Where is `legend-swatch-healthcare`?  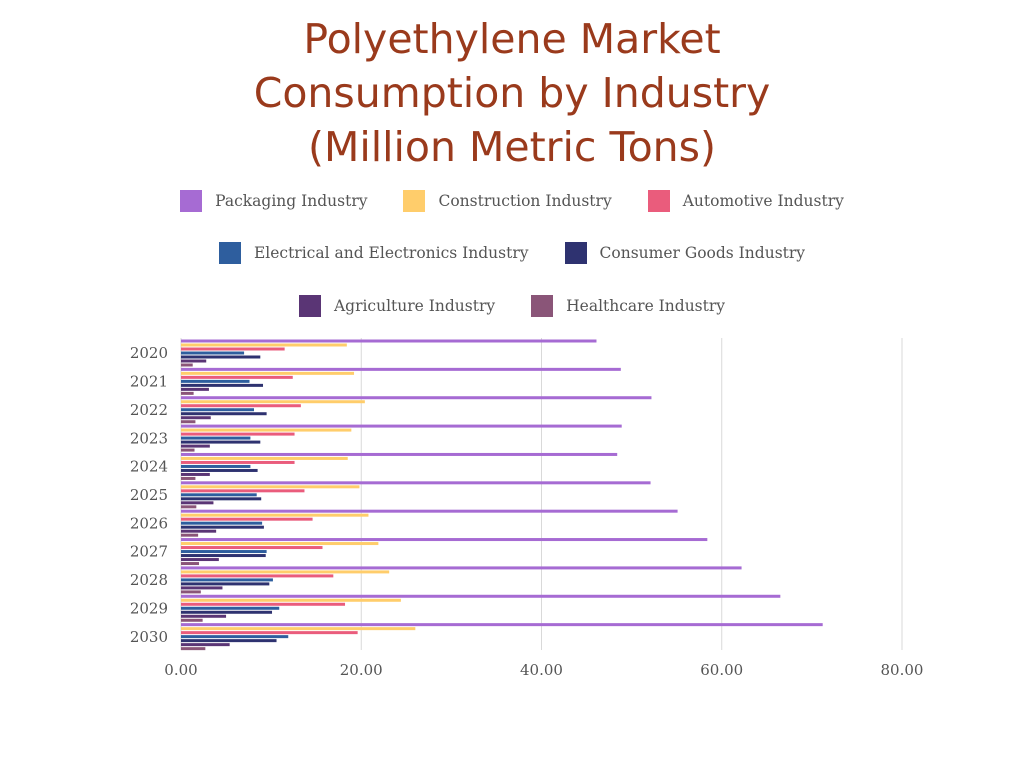 legend-swatch-healthcare is located at coordinates (542, 306).